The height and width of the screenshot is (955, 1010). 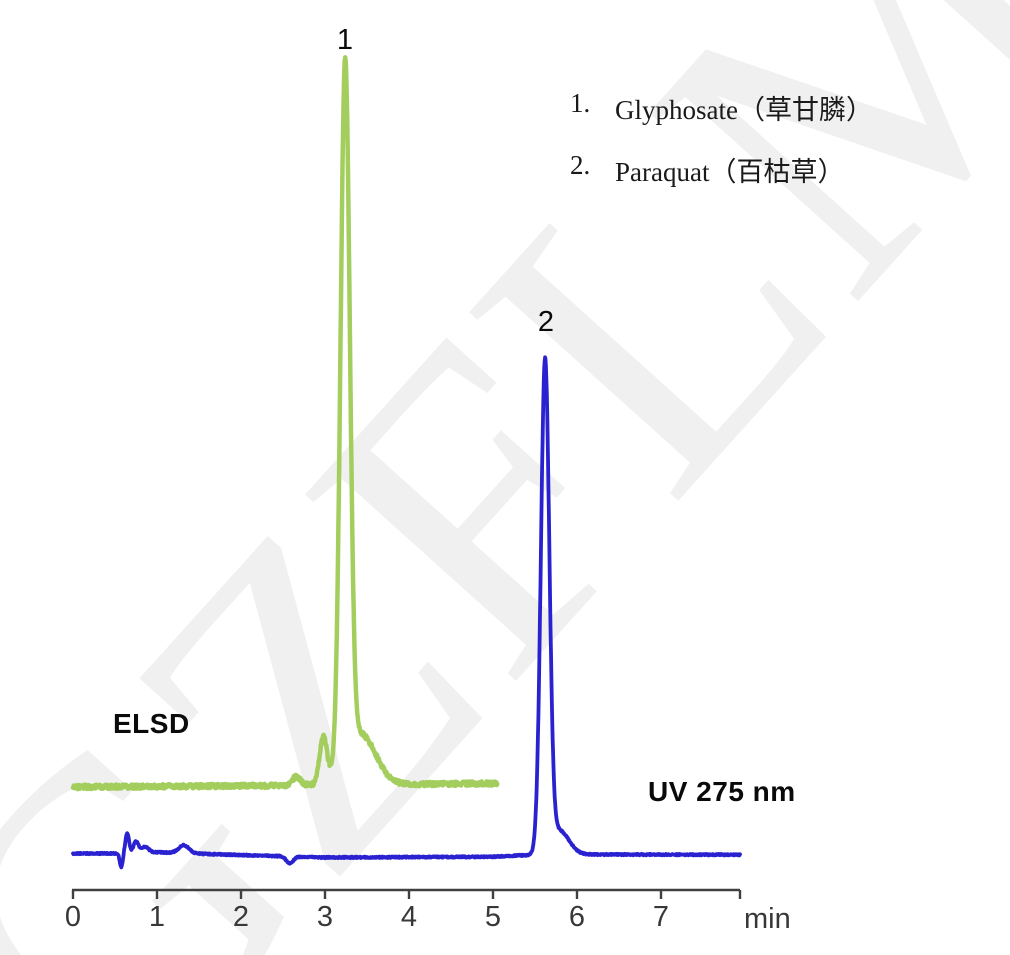 What do you see at coordinates (493, 917) in the screenshot?
I see `x-tick-label: 5` at bounding box center [493, 917].